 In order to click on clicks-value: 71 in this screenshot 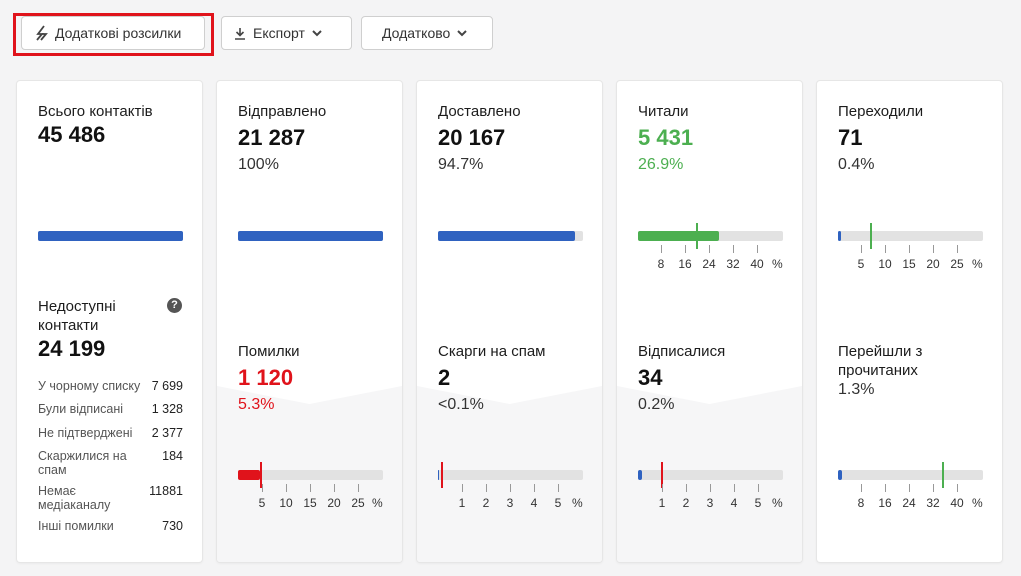, I will do `click(850, 137)`.